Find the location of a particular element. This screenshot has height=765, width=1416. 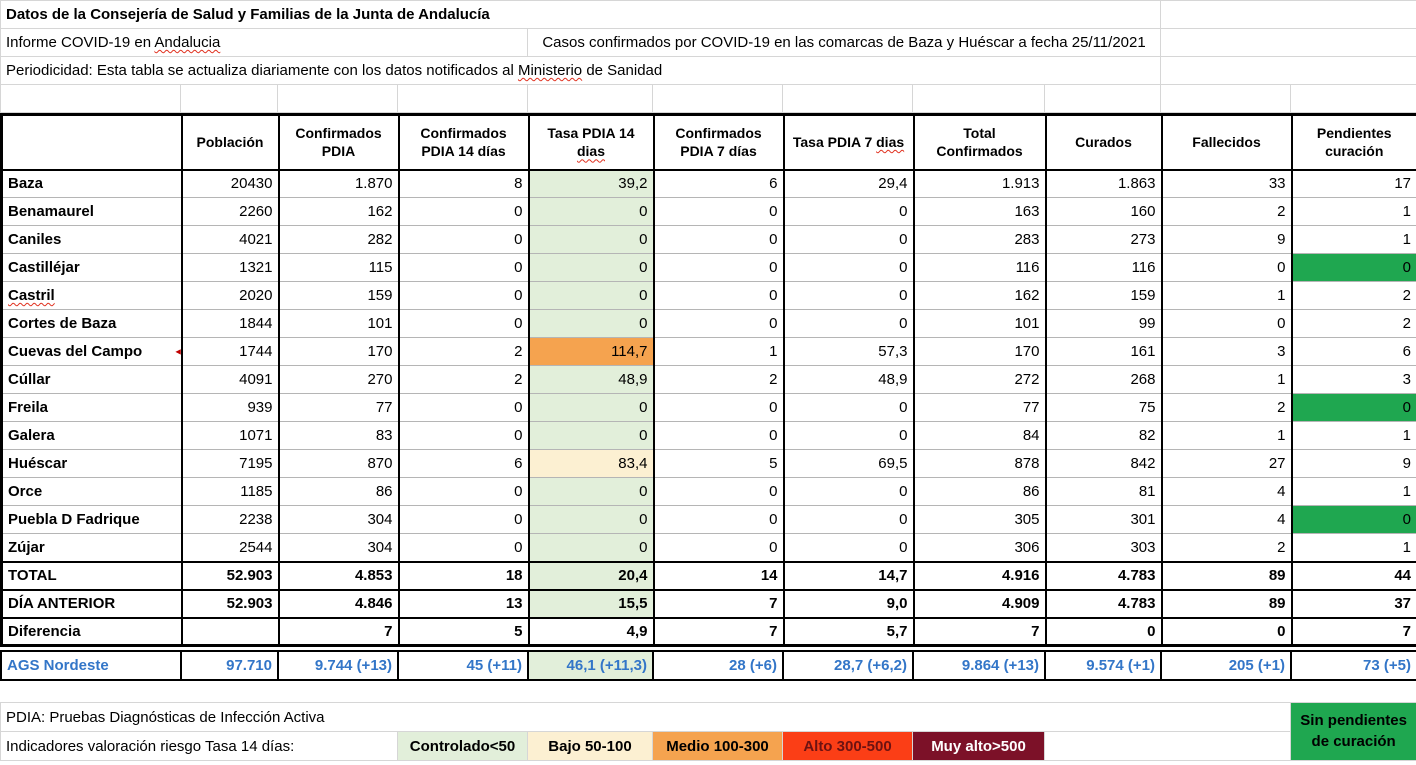

cell: 2020 is located at coordinates (230, 295).